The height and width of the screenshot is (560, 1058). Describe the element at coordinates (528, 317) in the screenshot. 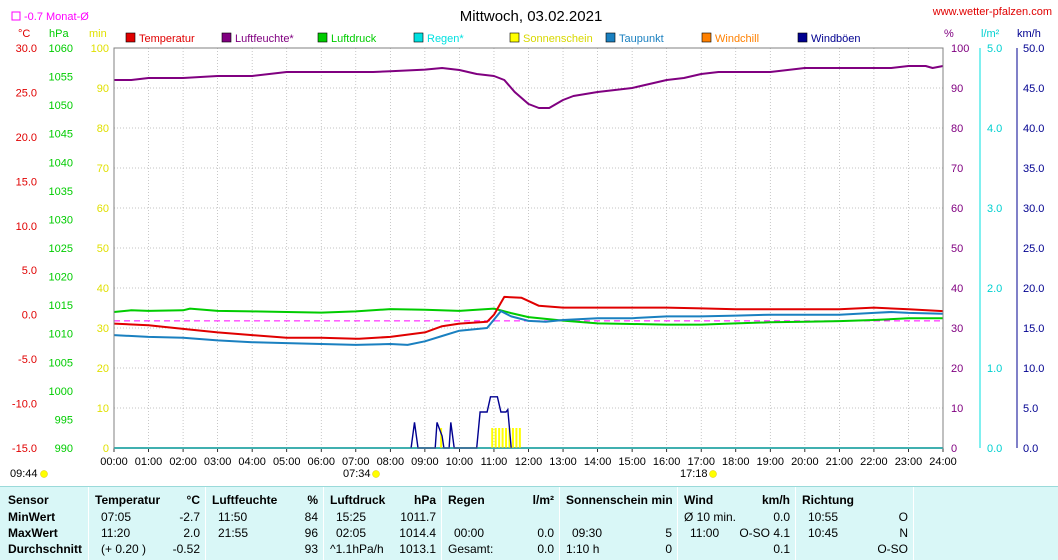

I see `series-temperatur` at that location.